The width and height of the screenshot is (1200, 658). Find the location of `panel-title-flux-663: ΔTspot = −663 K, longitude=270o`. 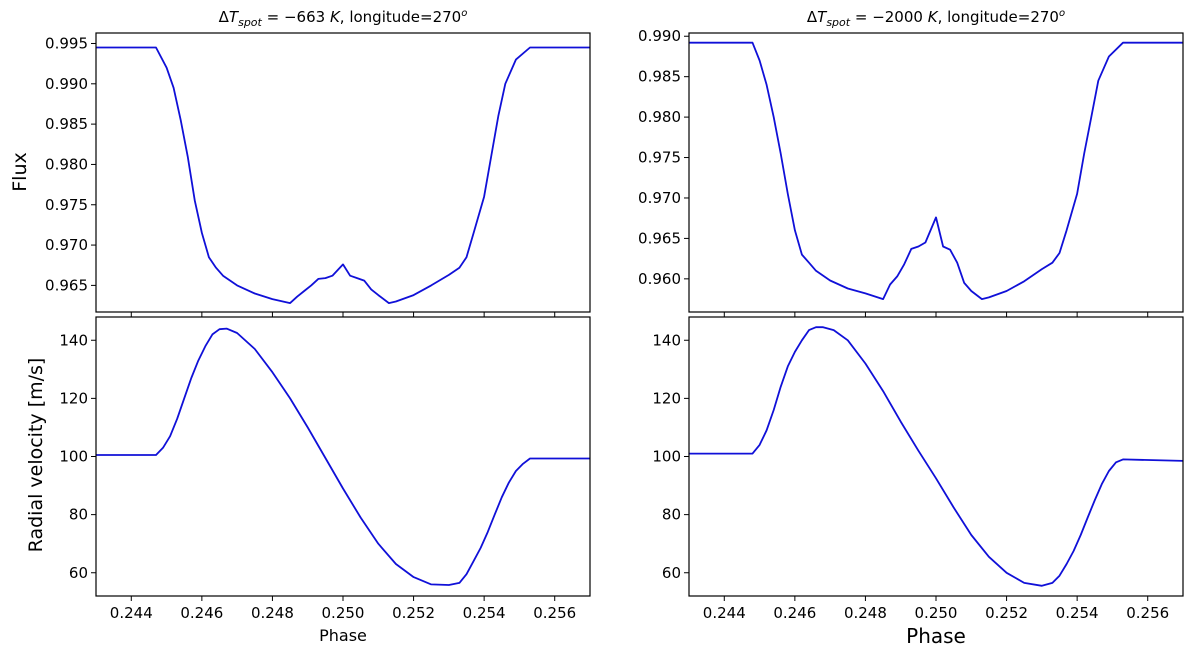

panel-title-flux-663: ΔTspot = −663 K, longitude=270o is located at coordinates (343, 18).